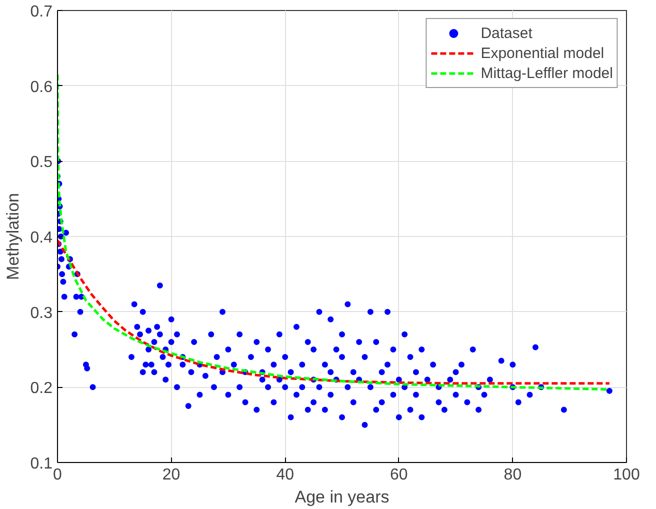 Image resolution: width=656 pixels, height=509 pixels. What do you see at coordinates (626, 475) in the screenshot?
I see `x-tick-label: 100` at bounding box center [626, 475].